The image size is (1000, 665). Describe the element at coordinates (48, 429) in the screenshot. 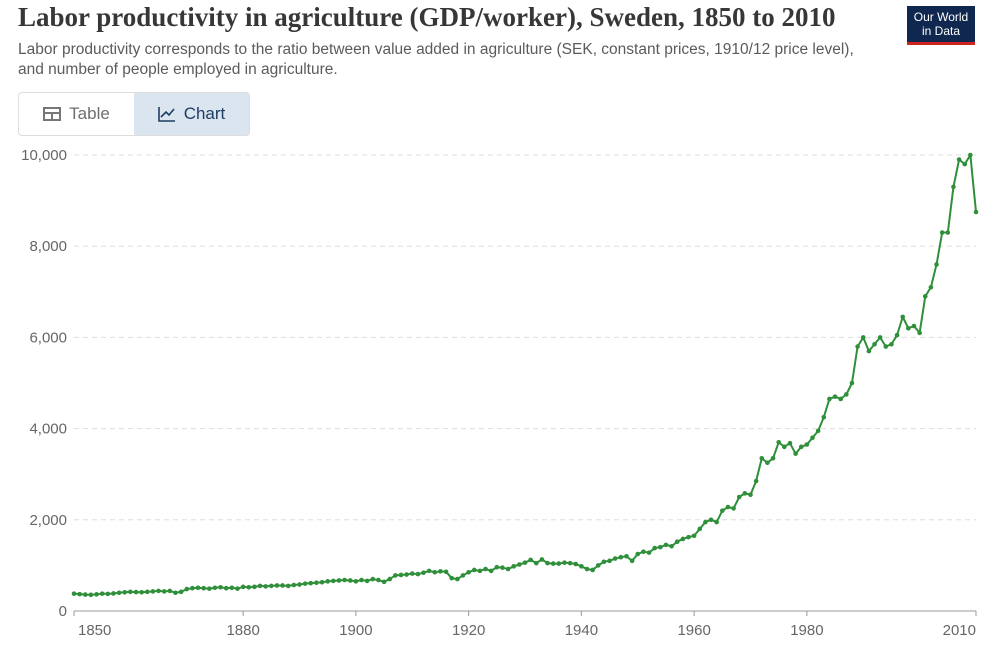

I see `y-tick-label: 4,000` at that location.